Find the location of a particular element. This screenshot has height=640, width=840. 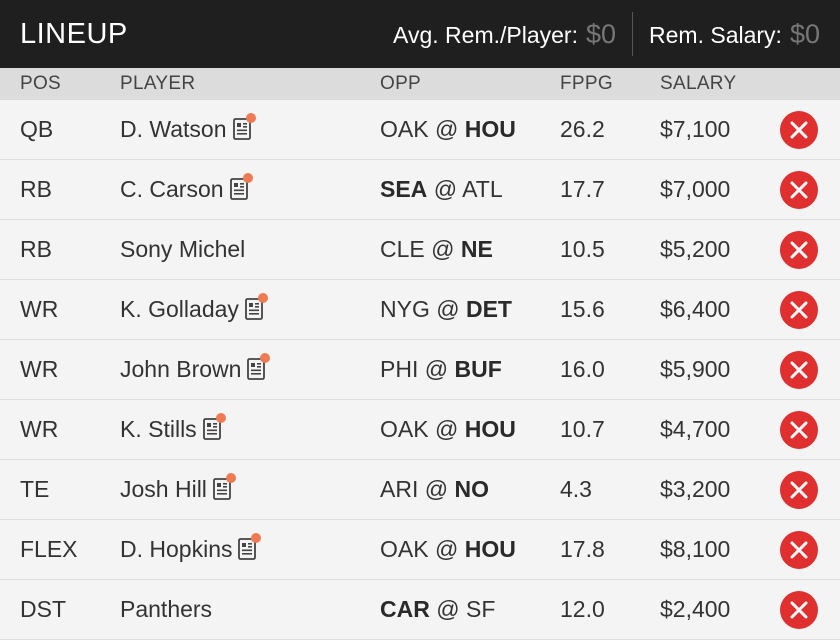

row-player: C. Carson is located at coordinates (186, 188).